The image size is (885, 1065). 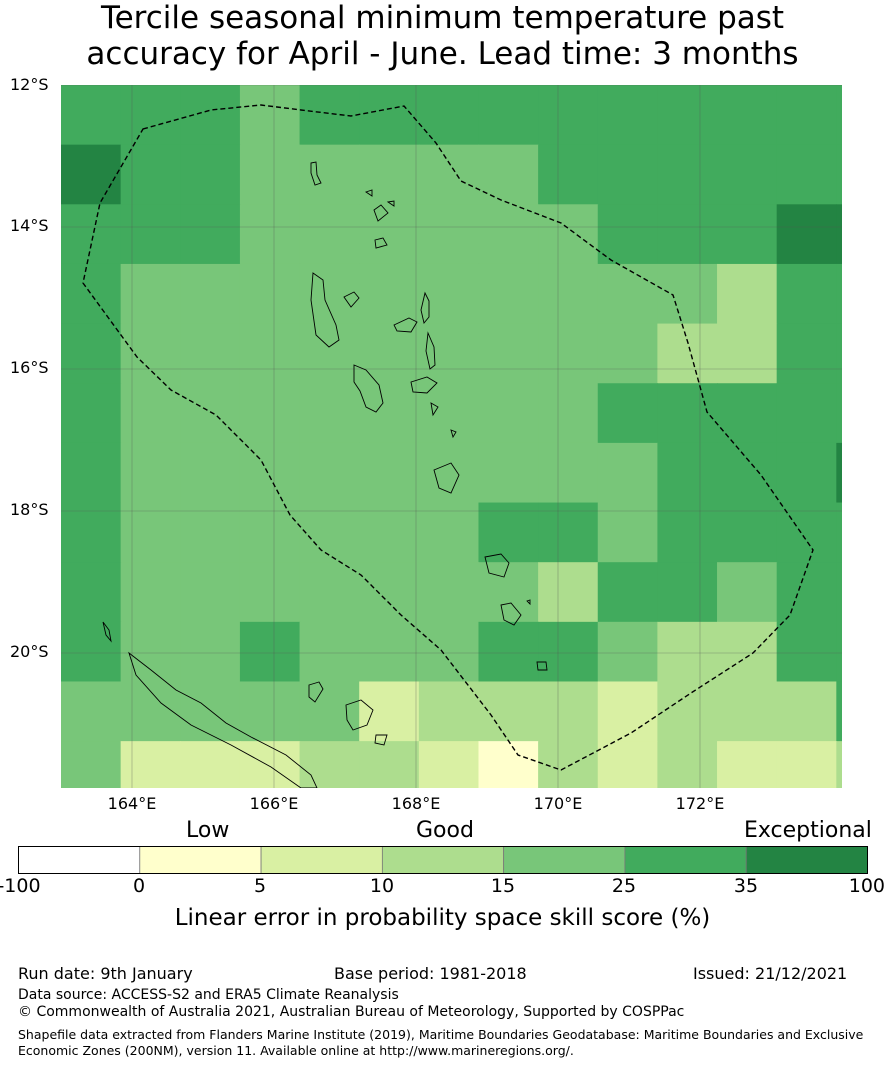 I want to click on island-pentecost, so click(x=430, y=350).